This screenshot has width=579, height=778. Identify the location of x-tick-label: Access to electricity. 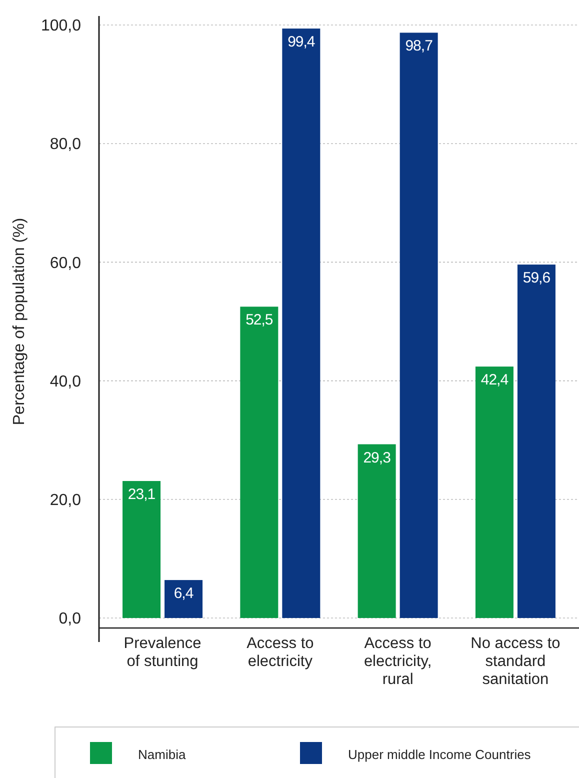
(280, 652).